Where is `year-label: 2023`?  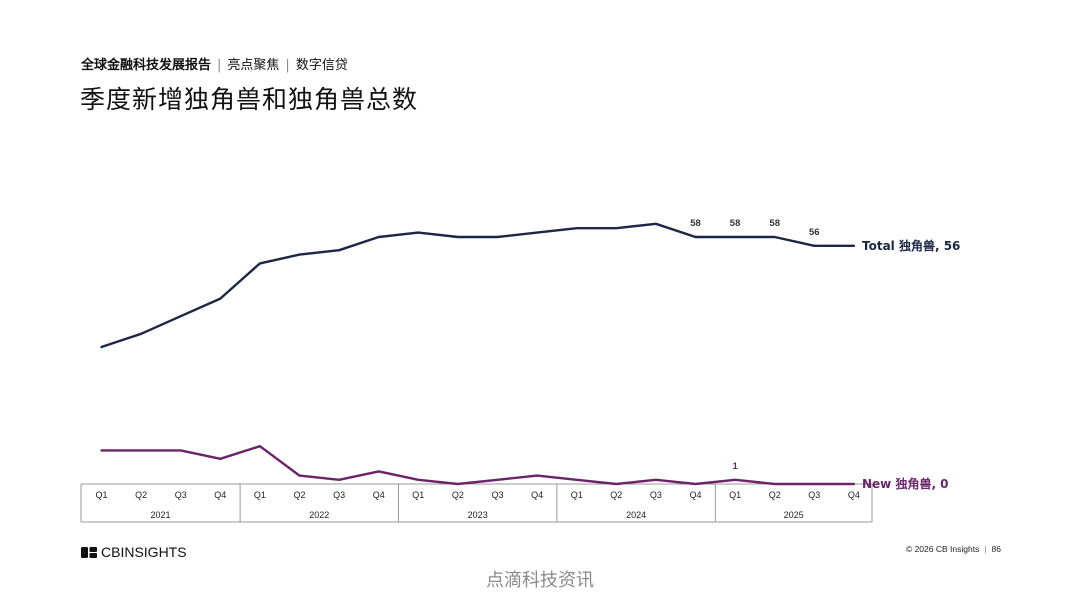 year-label: 2023 is located at coordinates (478, 515).